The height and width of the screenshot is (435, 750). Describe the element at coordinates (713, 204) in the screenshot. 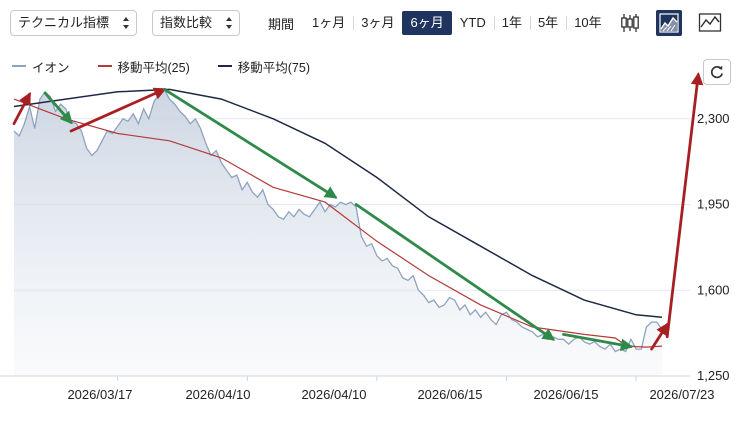

I see `y-tick-label: 1,950` at that location.